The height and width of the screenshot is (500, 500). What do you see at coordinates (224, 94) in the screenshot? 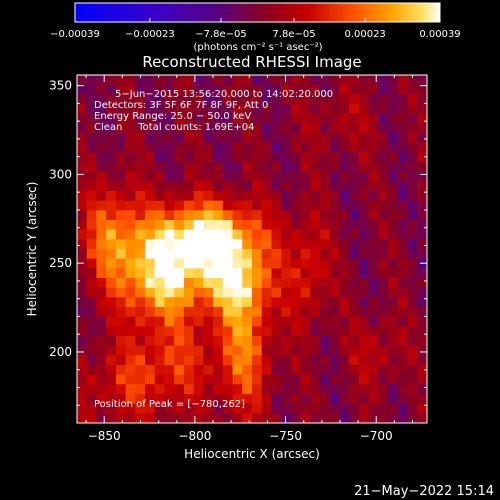
I see `annotation-time: 5−Jun−2015 13:56:20.000 to 14:02:20.000` at bounding box center [224, 94].